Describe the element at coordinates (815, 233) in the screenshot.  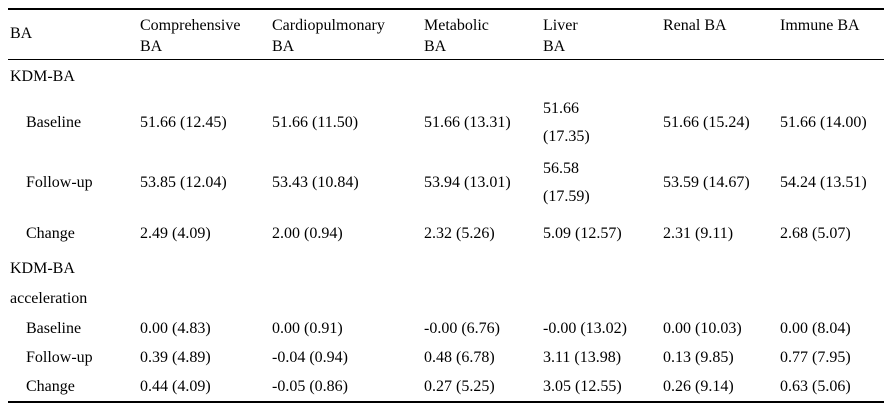
I see `value-cell: 2.68 (5.07)` at that location.